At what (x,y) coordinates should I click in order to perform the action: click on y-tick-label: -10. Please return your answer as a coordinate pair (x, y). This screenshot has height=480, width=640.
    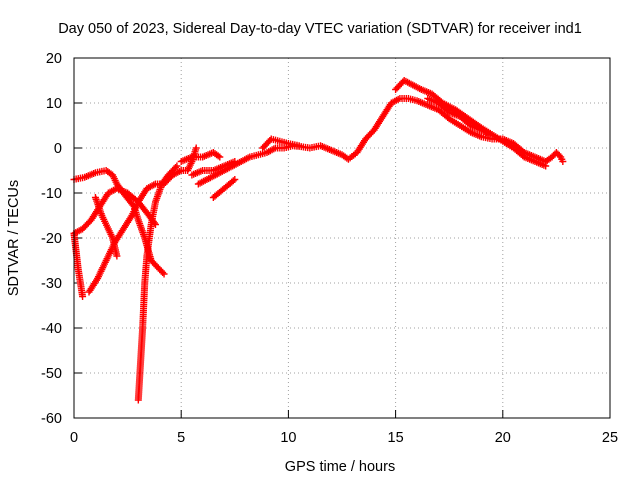
    Looking at the image, I should click on (51, 194).